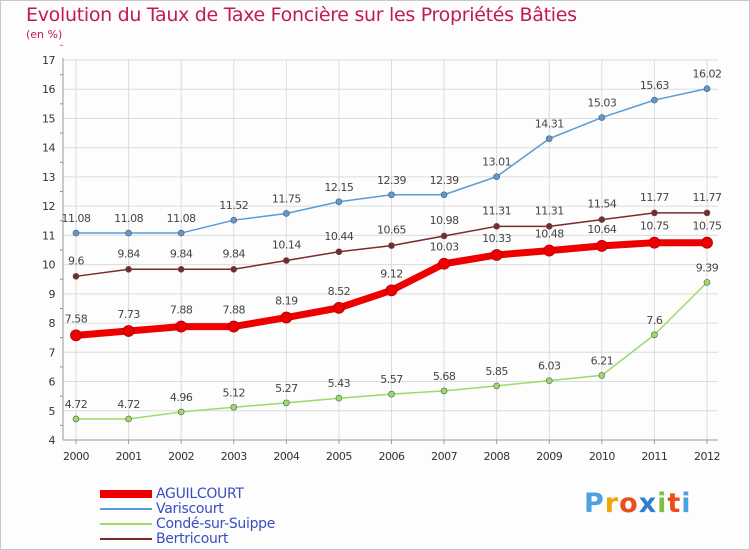  I want to click on y-tick-label: 14, so click(48, 148).